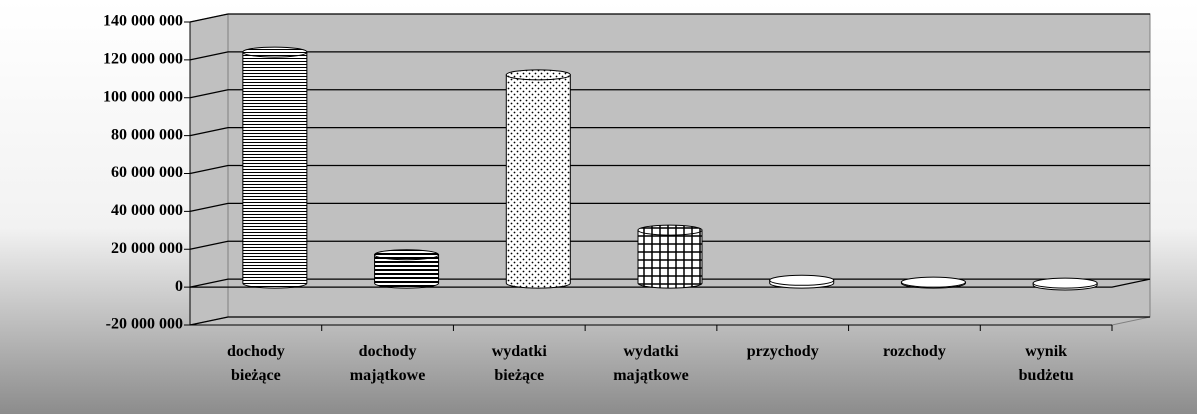  I want to click on y-tick-label: 60 000 000, so click(147, 172).